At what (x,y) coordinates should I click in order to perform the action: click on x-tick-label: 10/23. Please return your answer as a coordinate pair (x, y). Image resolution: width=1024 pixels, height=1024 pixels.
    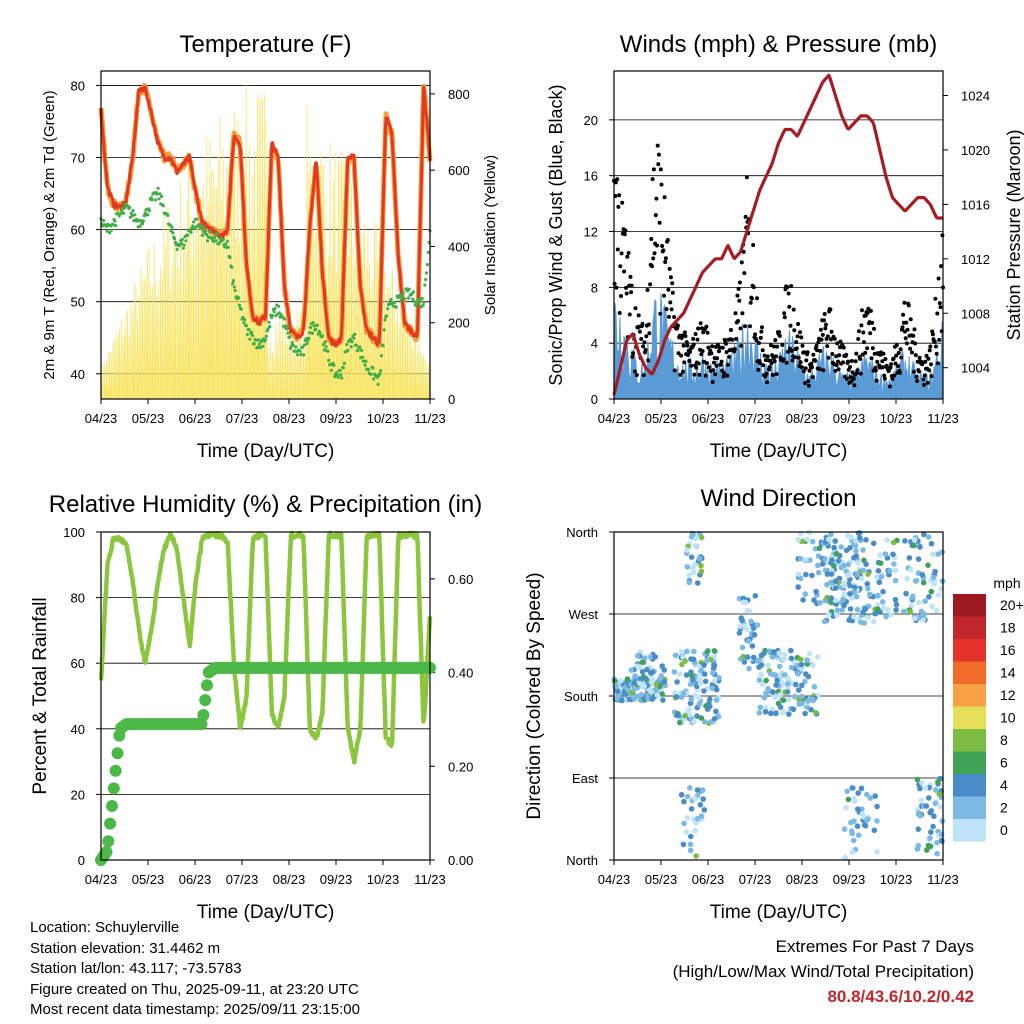
    Looking at the image, I should click on (383, 418).